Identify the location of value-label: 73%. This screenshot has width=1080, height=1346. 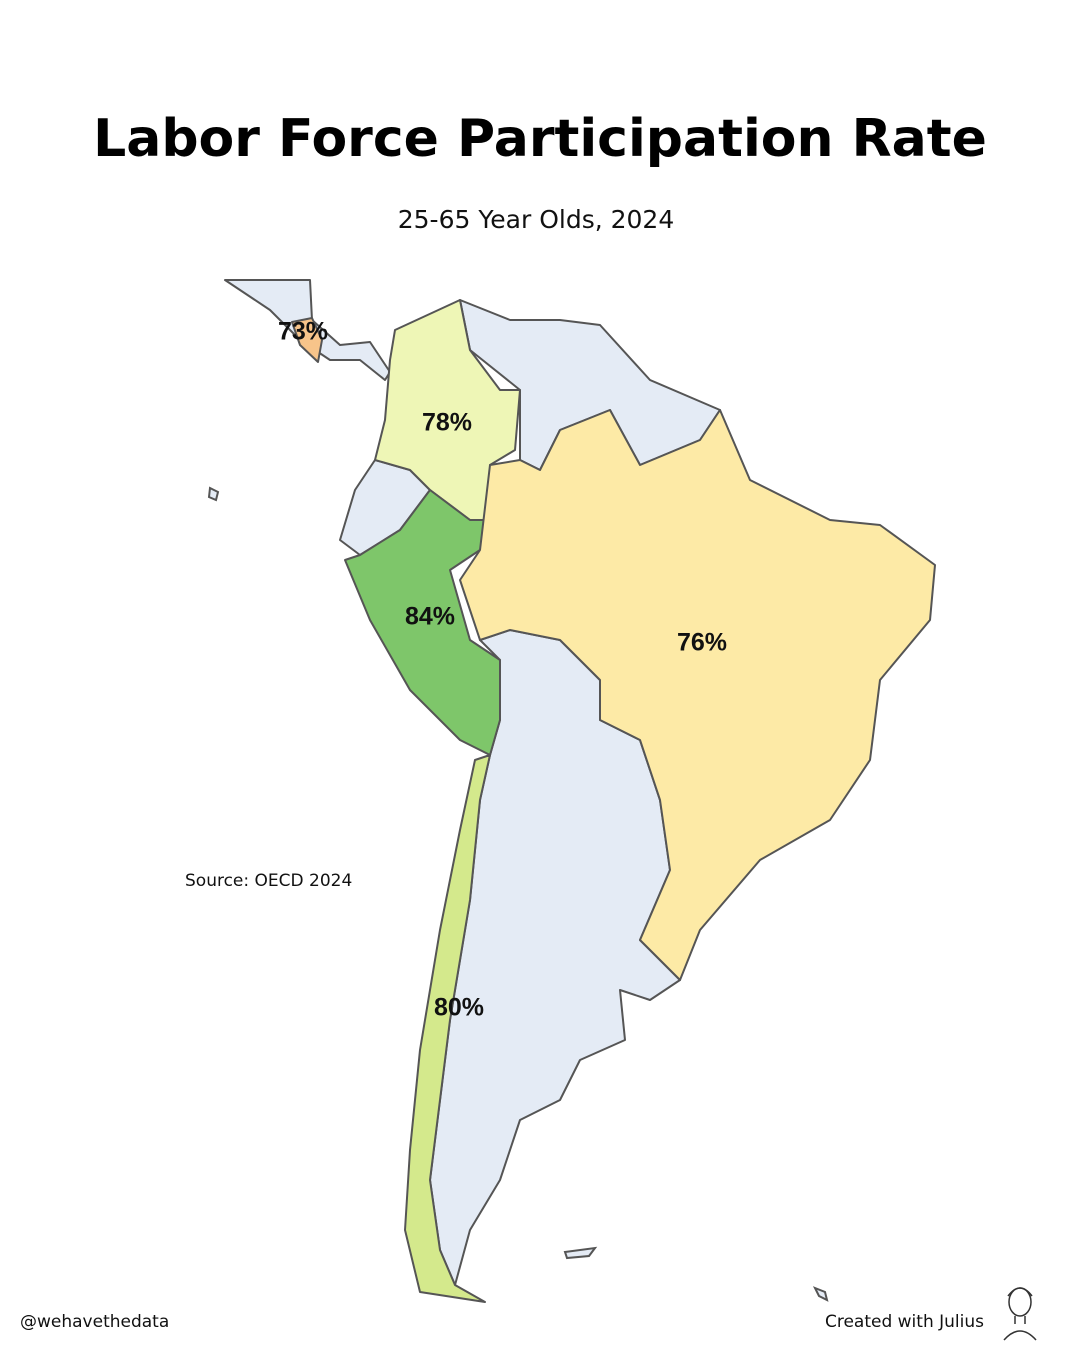
(303, 332).